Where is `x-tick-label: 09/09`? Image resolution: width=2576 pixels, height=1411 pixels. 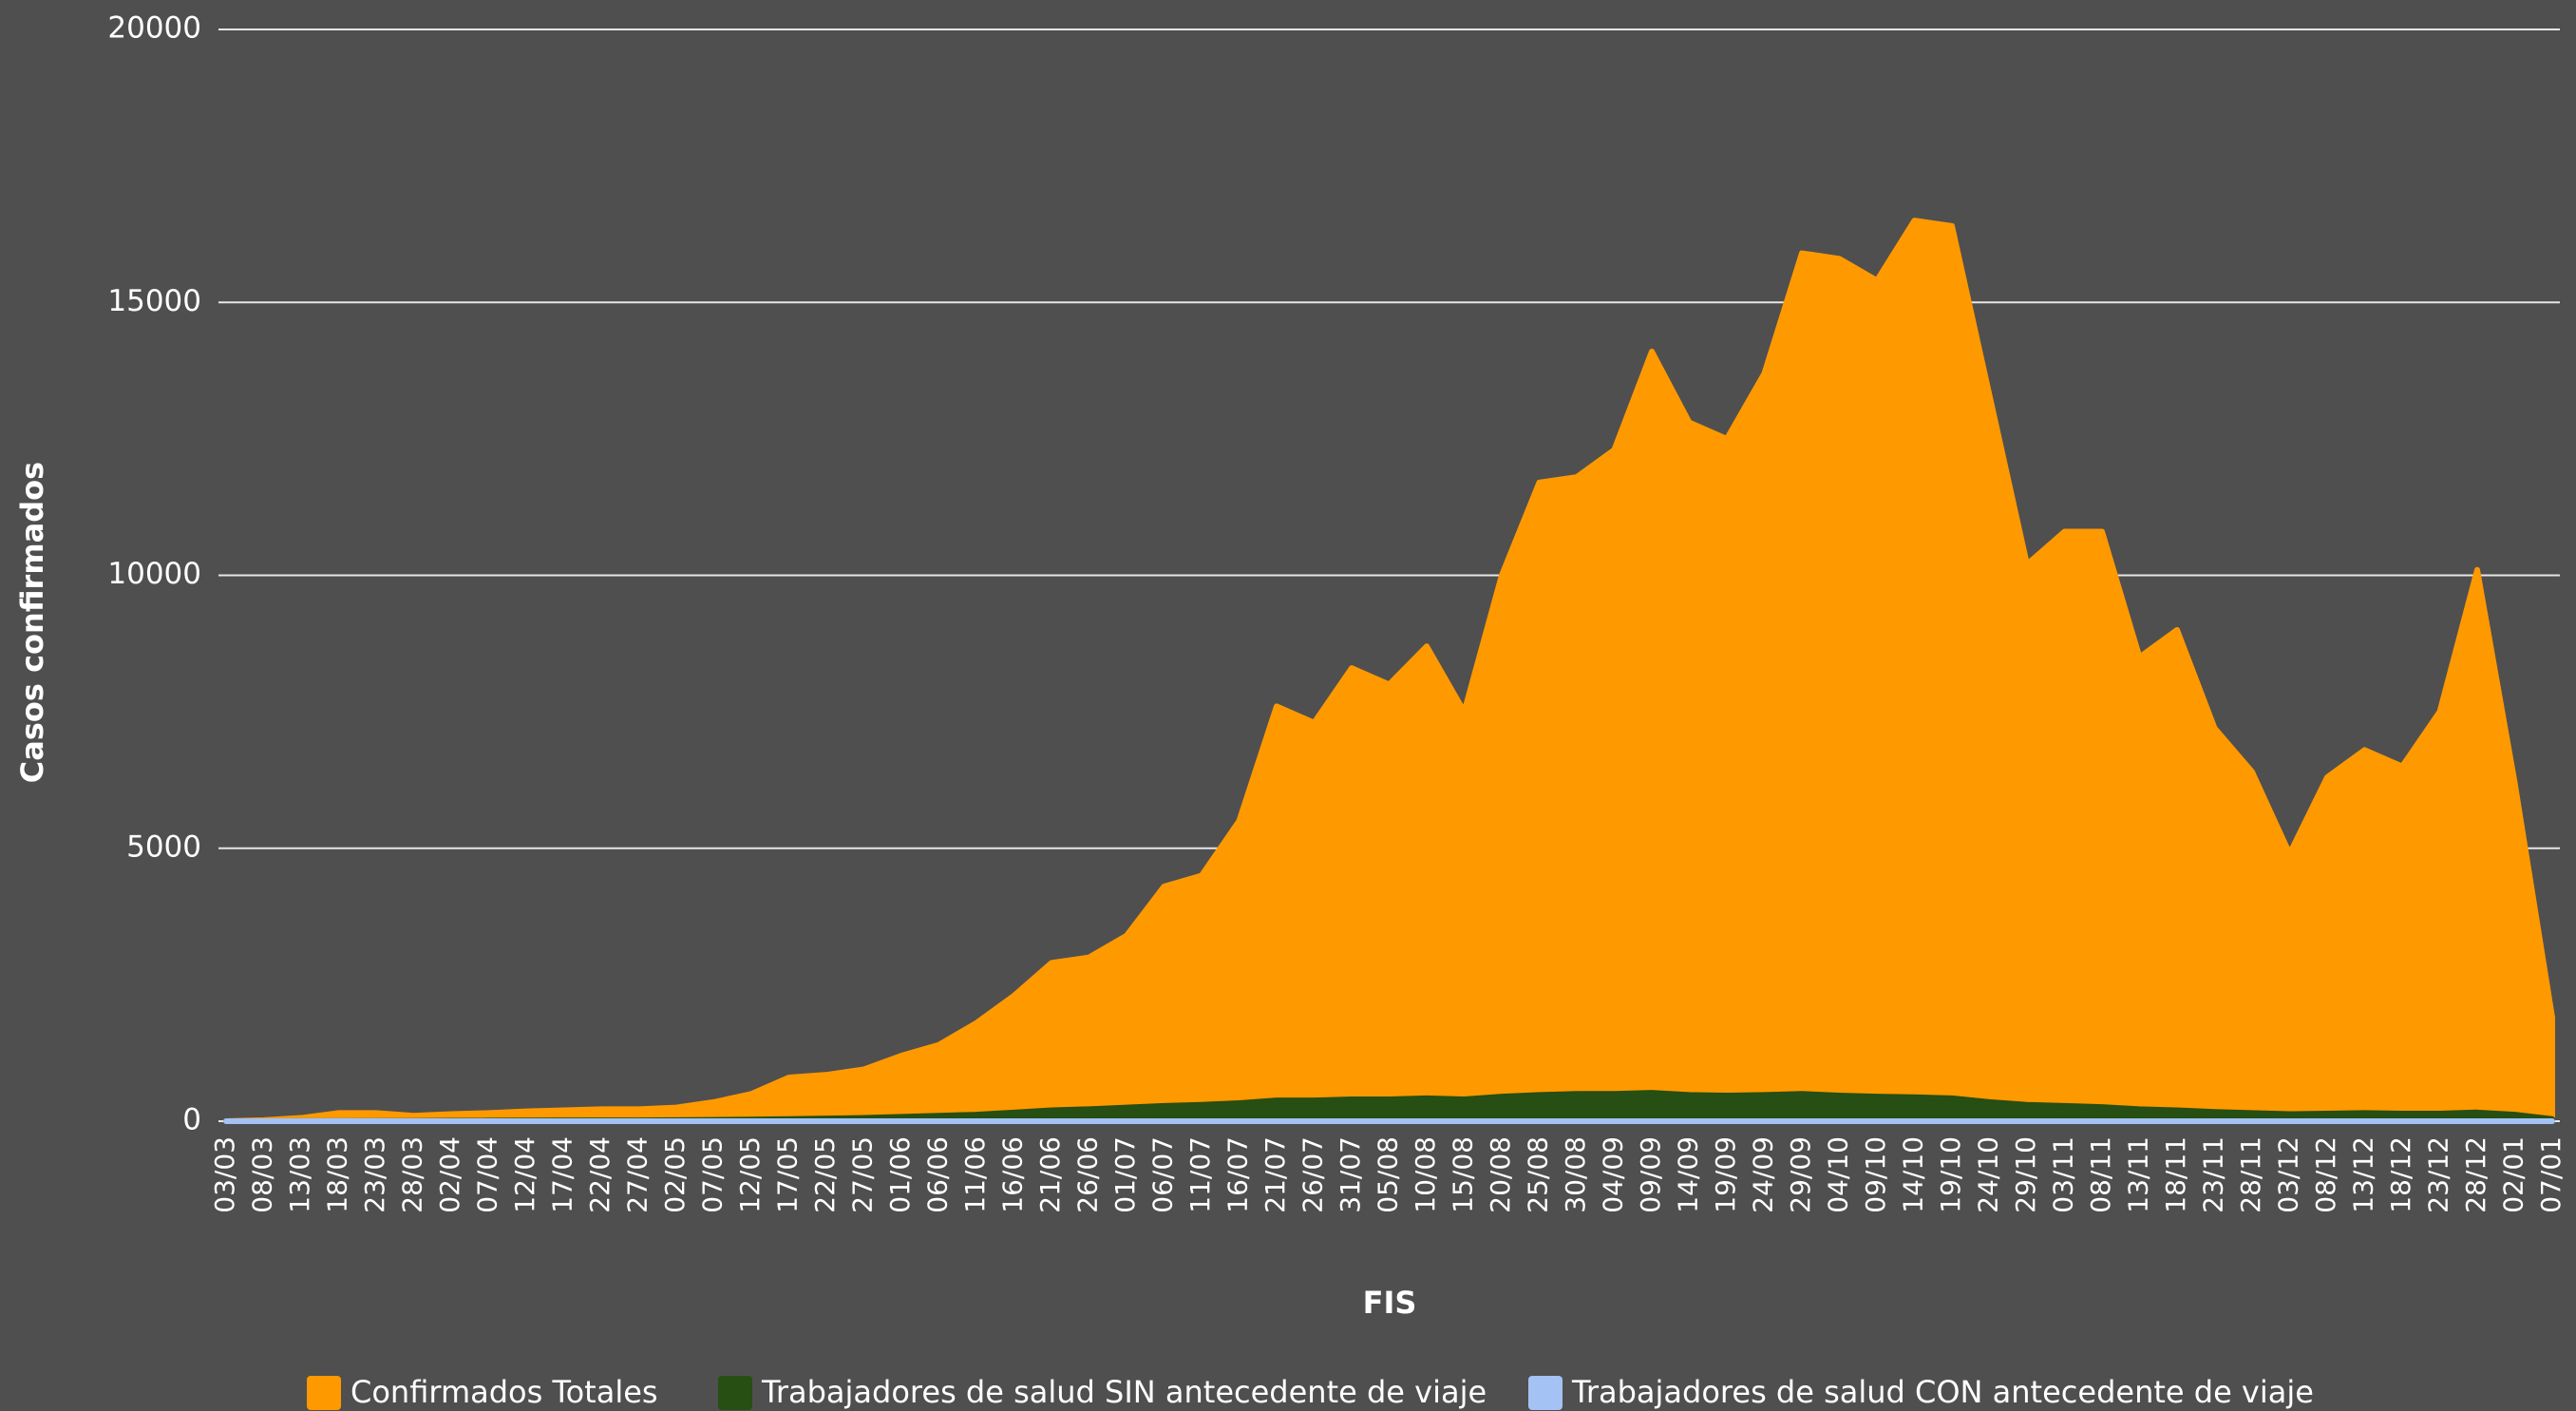
x-tick-label: 09/09 is located at coordinates (1650, 1174).